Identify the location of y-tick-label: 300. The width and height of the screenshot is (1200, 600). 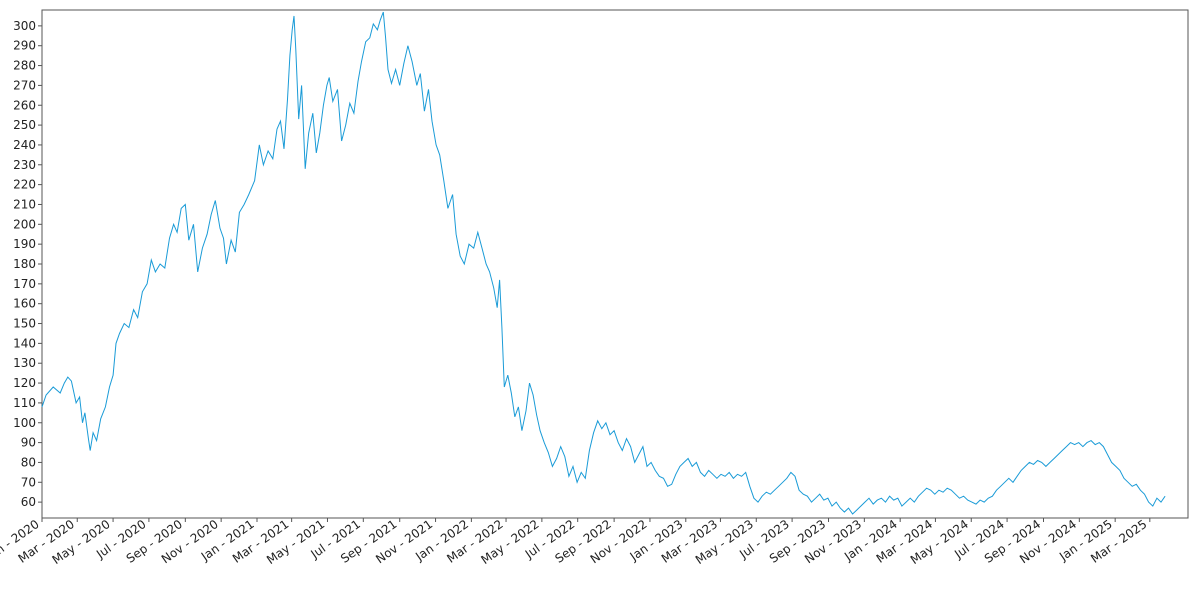
(24, 26).